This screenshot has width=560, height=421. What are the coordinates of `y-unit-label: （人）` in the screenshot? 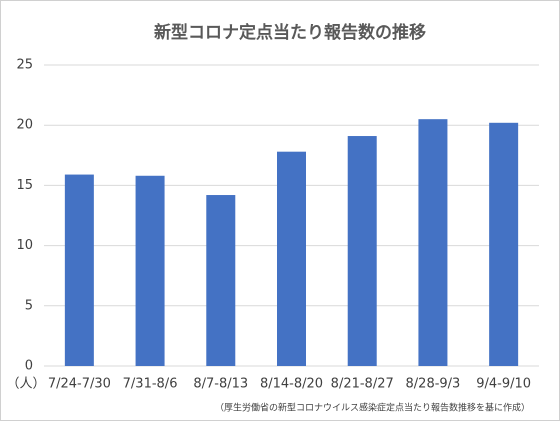 It's located at (25, 384).